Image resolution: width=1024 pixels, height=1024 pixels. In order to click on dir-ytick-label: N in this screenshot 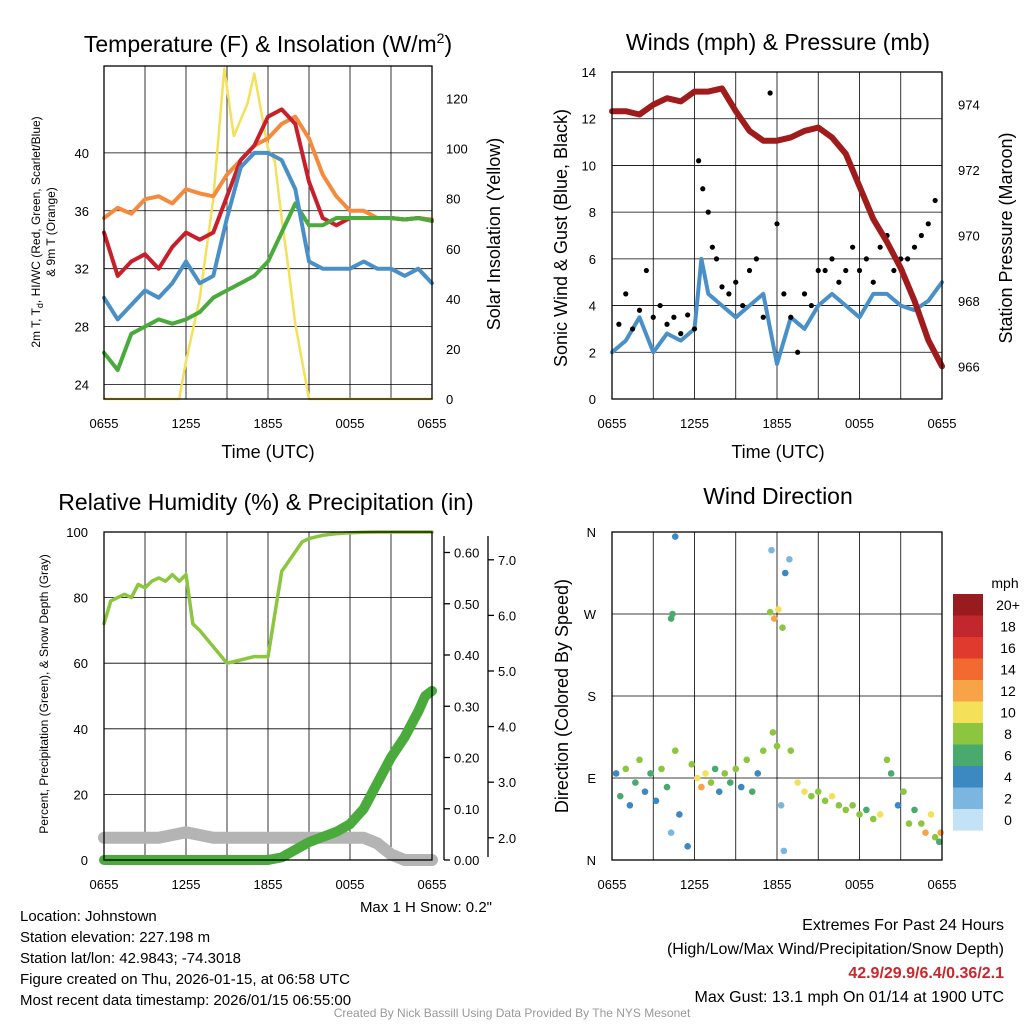, I will do `click(591, 532)`.